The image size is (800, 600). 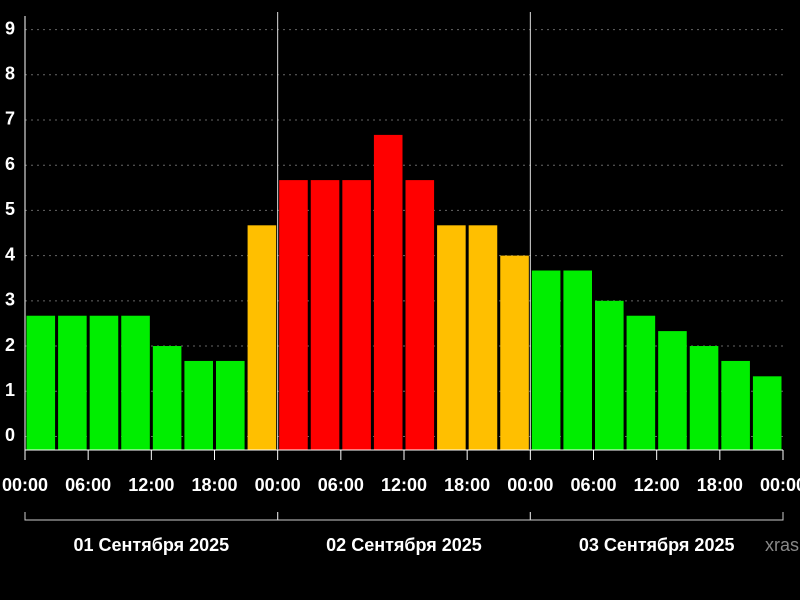 What do you see at coordinates (782, 545) in the screenshot?
I see `watermark: xras` at bounding box center [782, 545].